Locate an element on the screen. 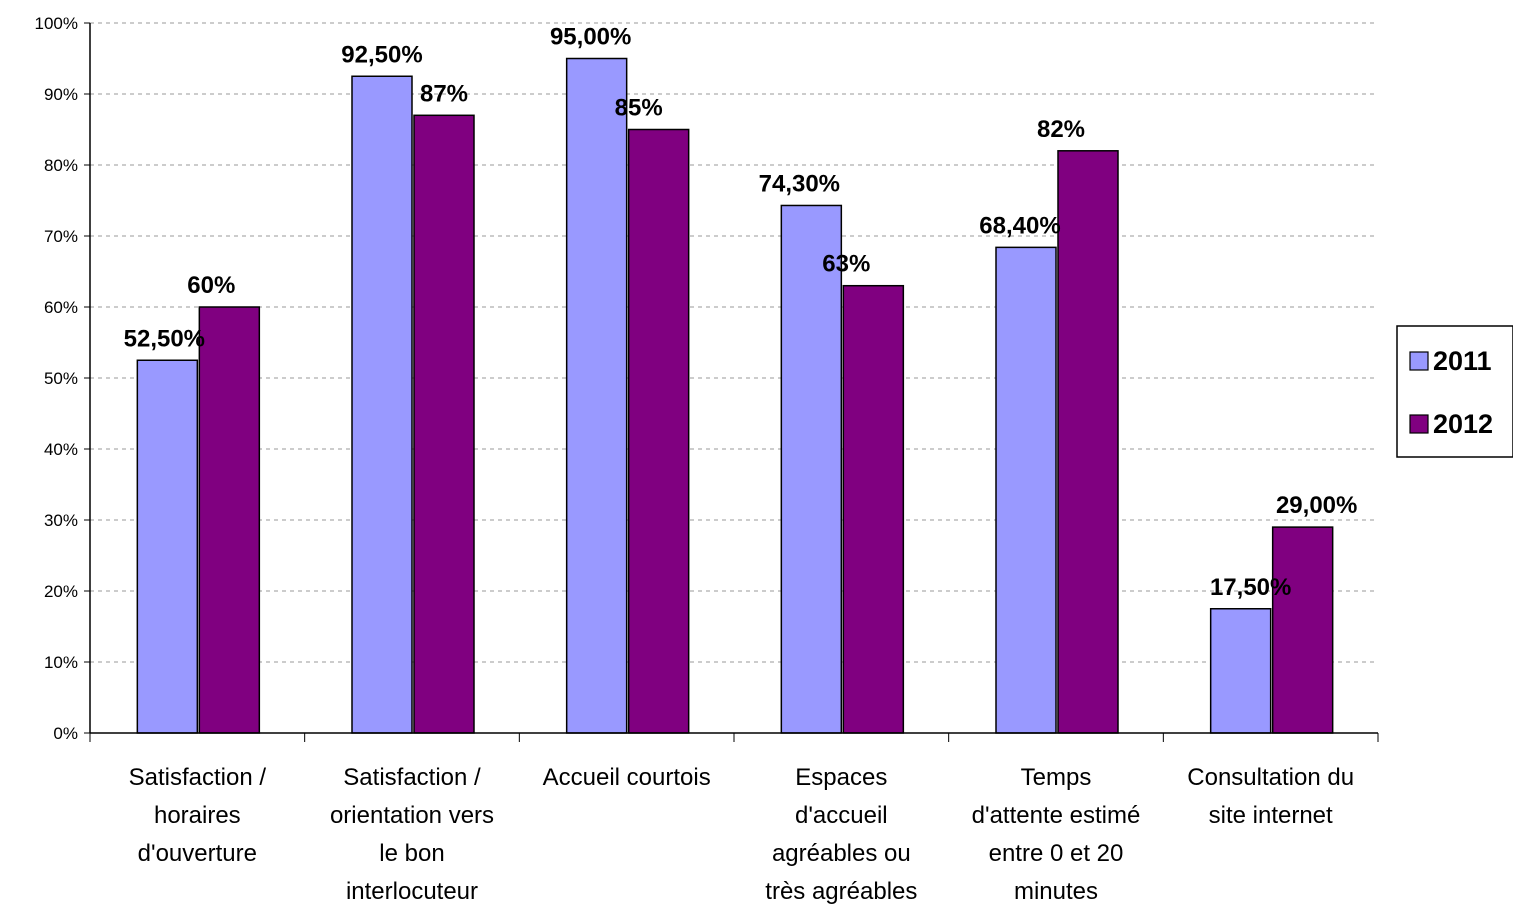 This screenshot has height=911, width=1513. x-category-label: Satisfaction / horaires d'ouverture is located at coordinates (198, 815).